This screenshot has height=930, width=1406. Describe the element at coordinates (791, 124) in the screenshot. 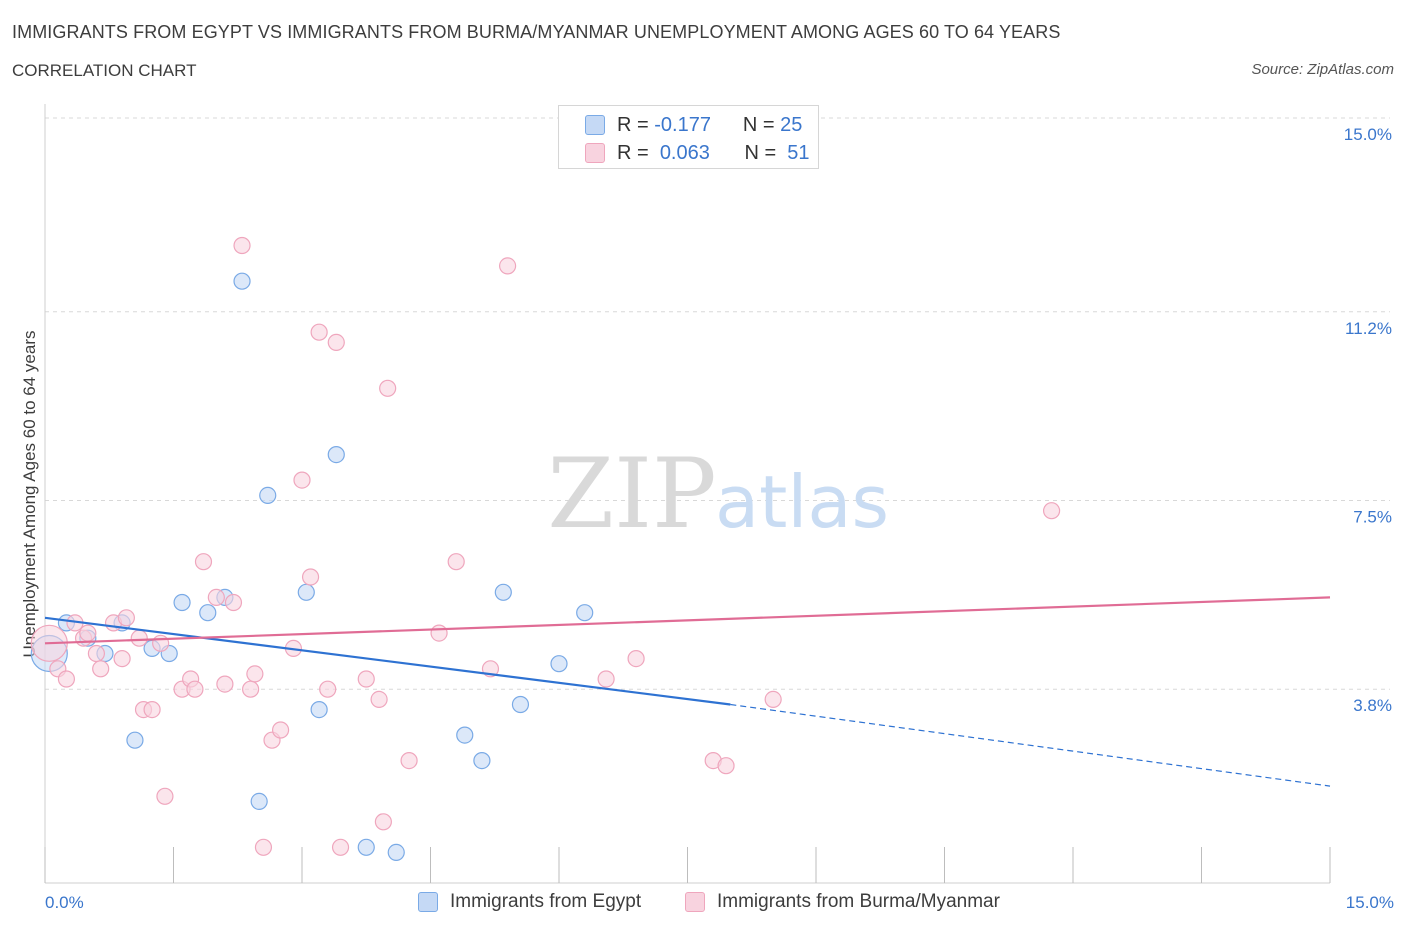

I see `egypt-n-value: 25` at that location.